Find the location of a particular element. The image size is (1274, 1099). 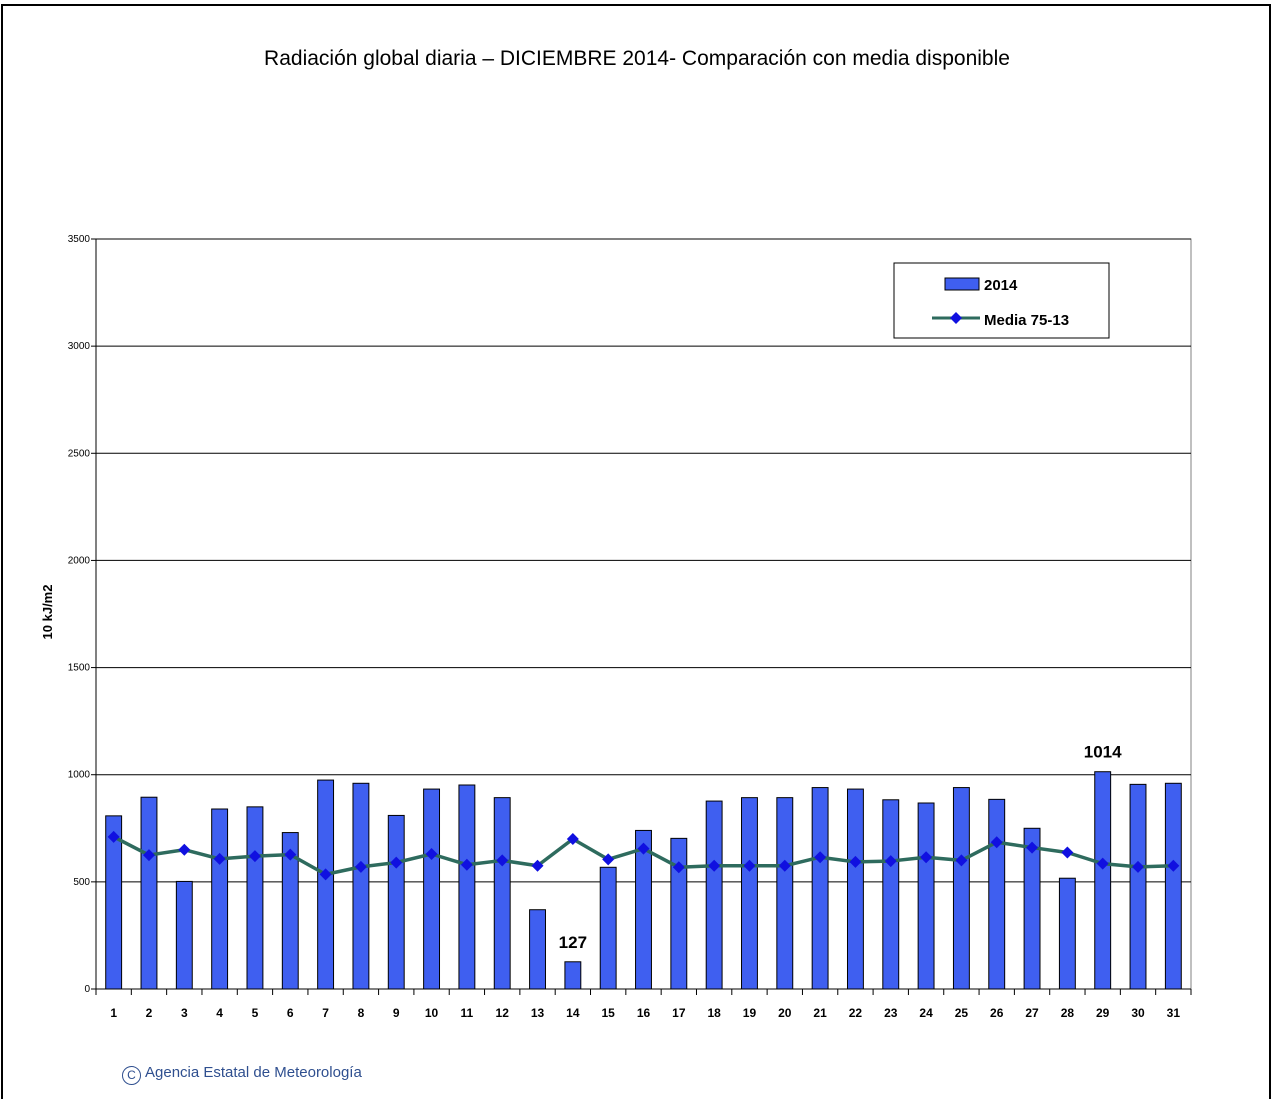

y-tick-label-1000: 1000 is located at coordinates (79, 775).